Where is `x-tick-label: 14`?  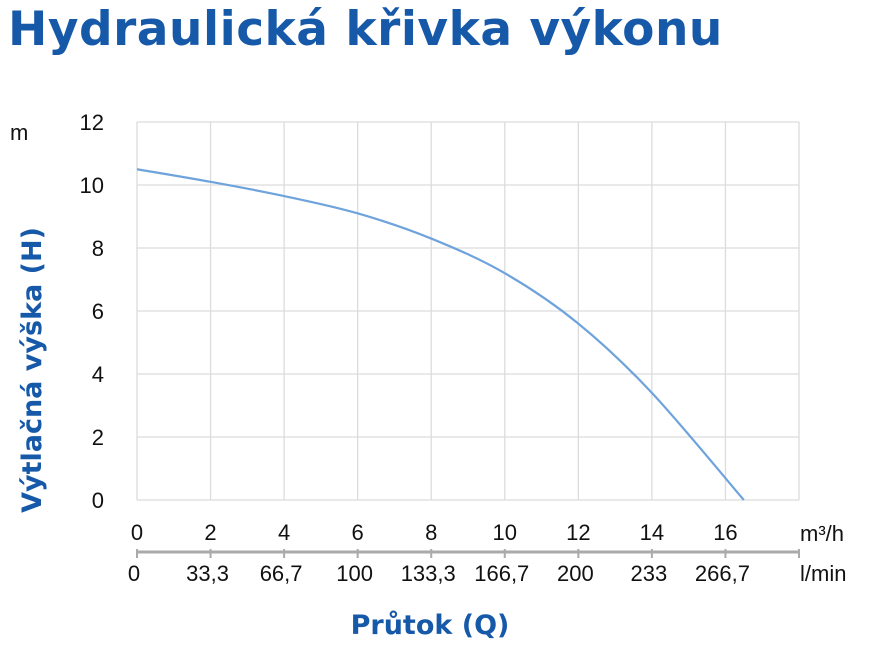 x-tick-label: 14 is located at coordinates (652, 532).